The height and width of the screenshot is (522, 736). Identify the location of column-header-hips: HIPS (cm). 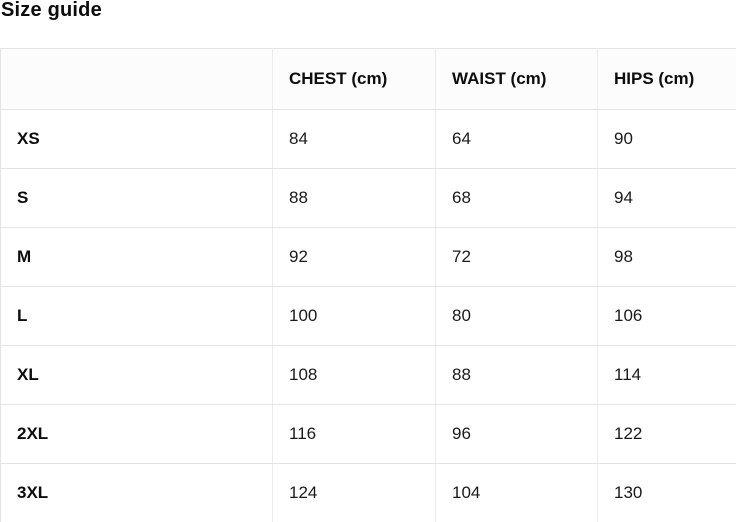
(666, 79).